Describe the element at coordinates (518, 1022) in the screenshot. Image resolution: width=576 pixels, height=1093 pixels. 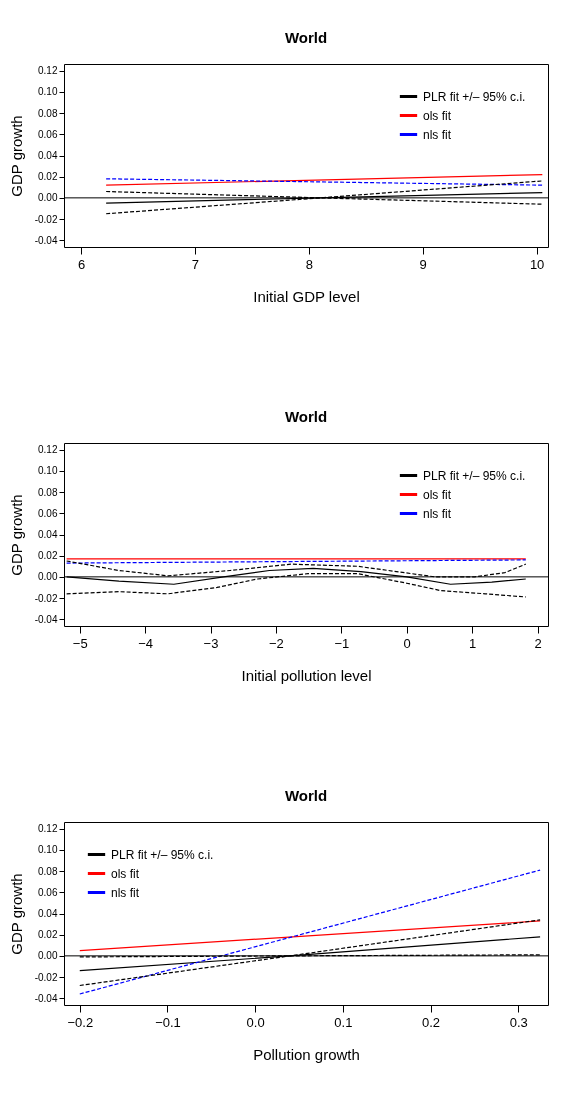
I see `x-tick-label: 0.3` at that location.